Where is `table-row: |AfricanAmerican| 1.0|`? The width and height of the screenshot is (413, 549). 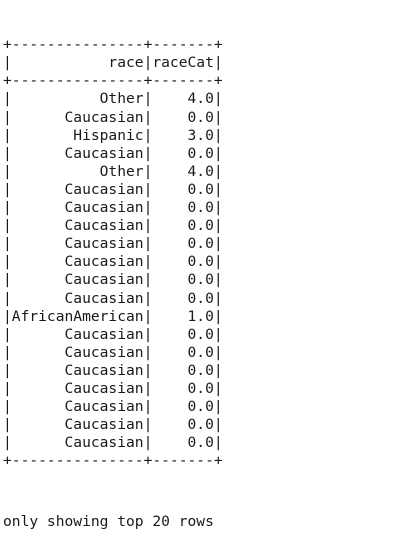 table-row: |AfricanAmerican| 1.0| is located at coordinates (207, 317).